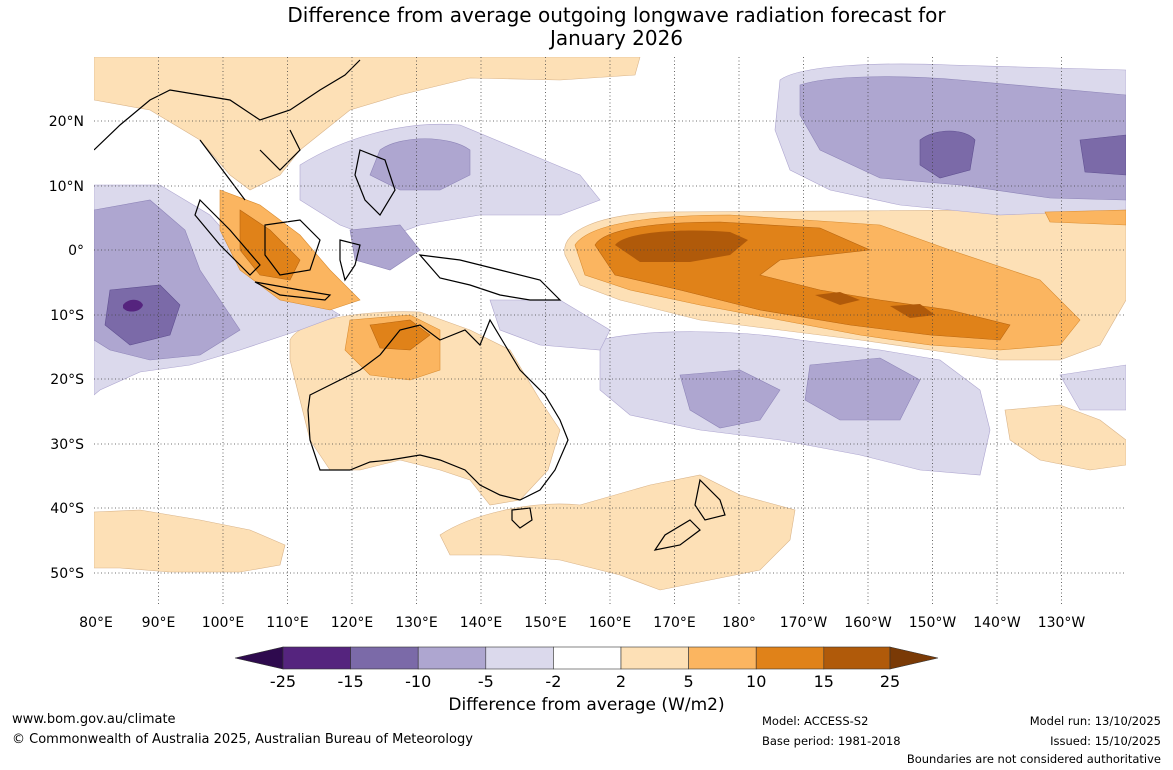 This screenshot has height=770, width=1173. Describe the element at coordinates (610, 623) in the screenshot. I see `lon-tick: 160°E` at that location.